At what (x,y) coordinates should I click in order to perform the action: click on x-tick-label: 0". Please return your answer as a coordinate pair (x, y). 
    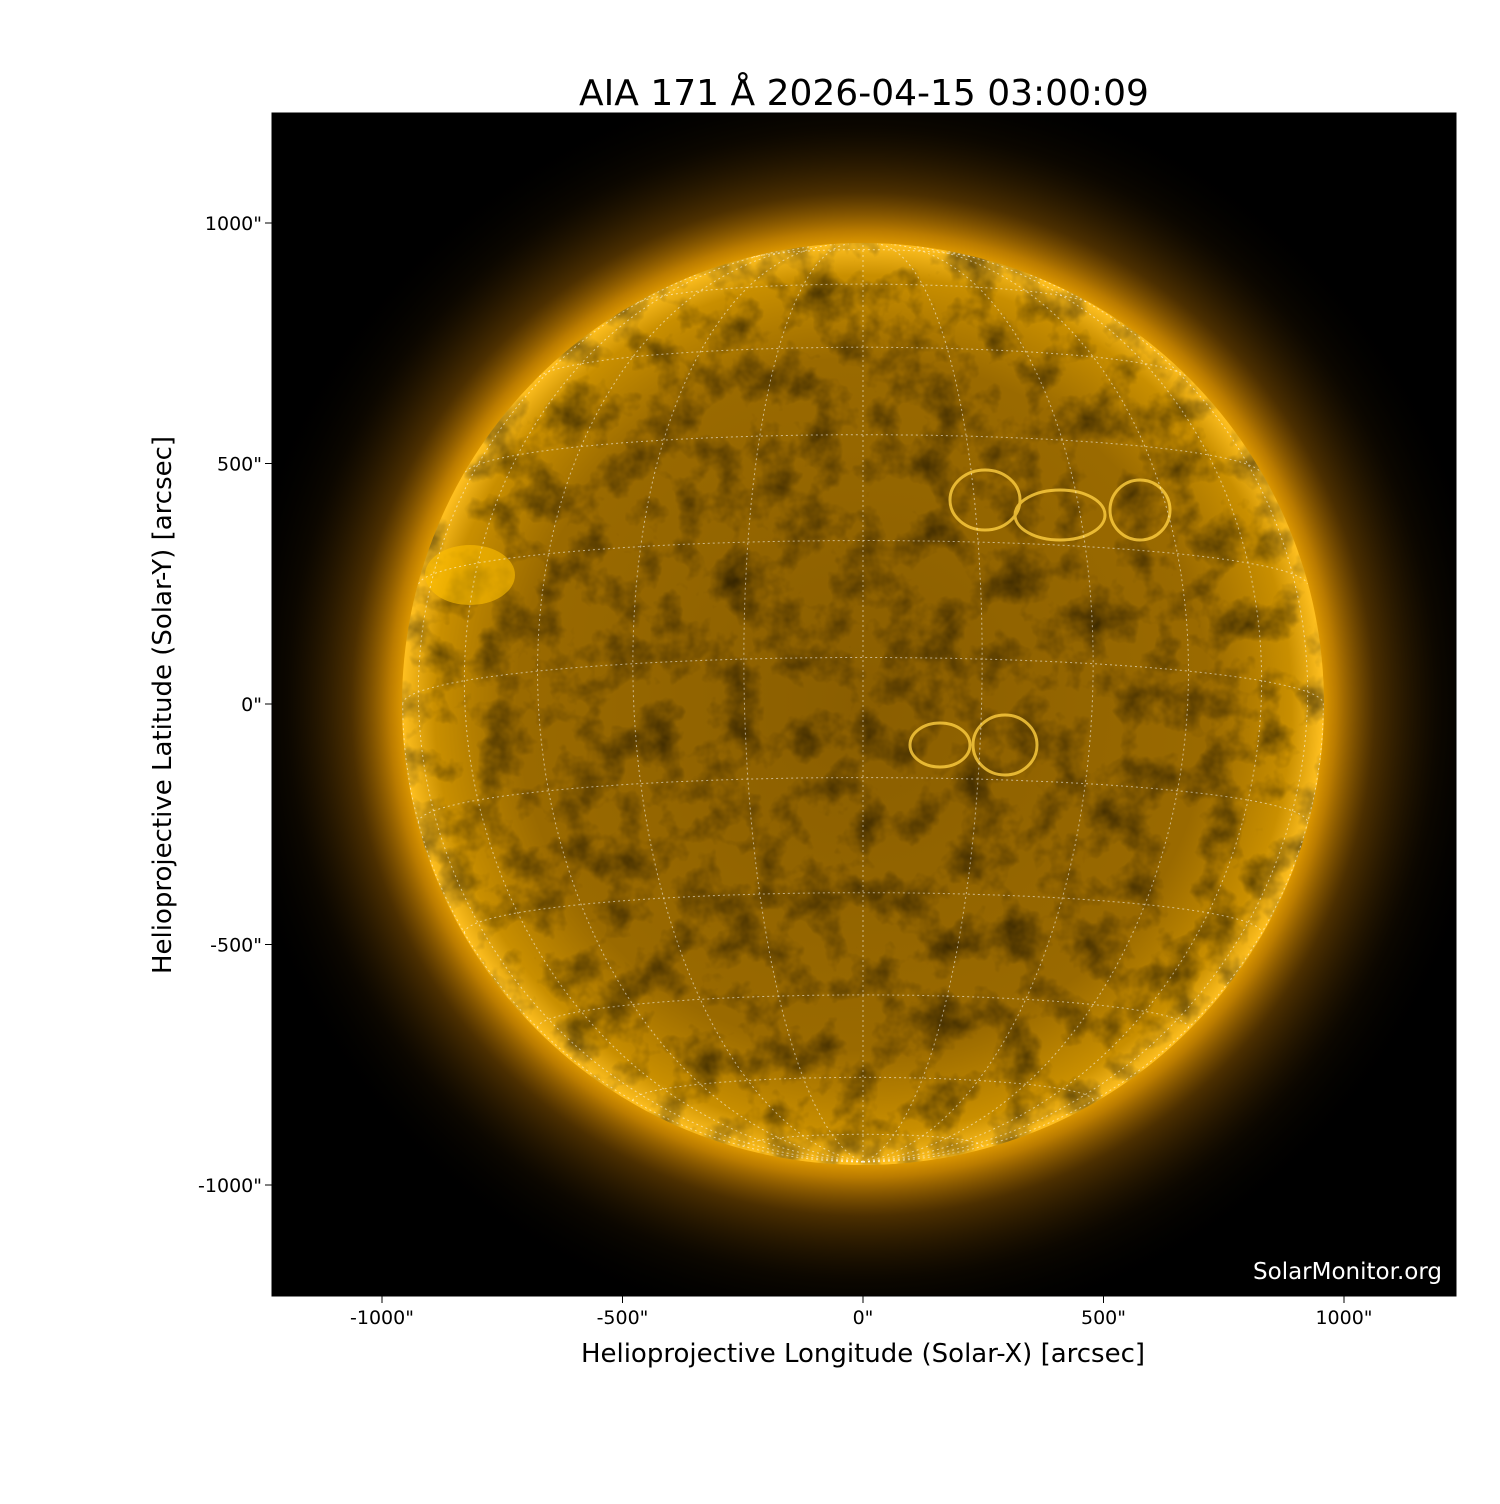
    Looking at the image, I should click on (863, 1318).